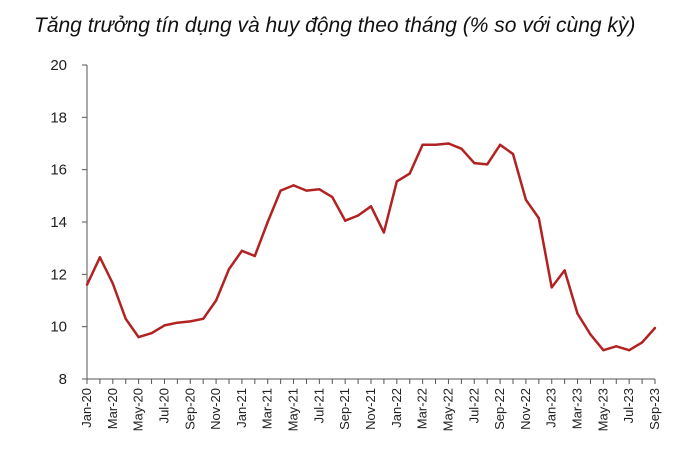  I want to click on x-tick-label: Nov-20, so click(215, 409).